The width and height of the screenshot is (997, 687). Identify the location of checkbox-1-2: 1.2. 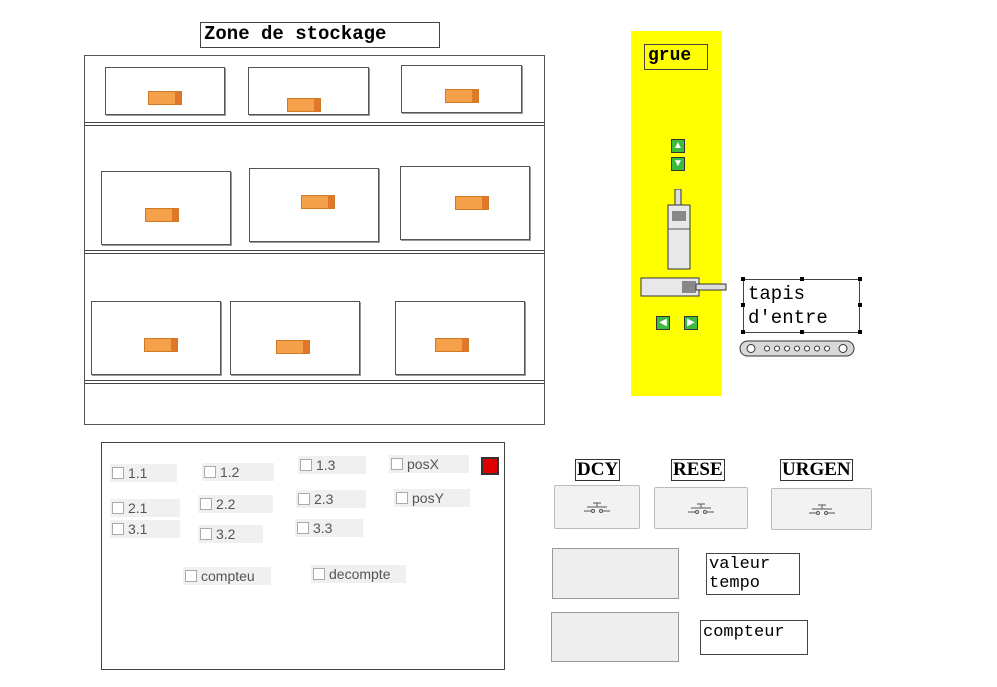
(238, 472).